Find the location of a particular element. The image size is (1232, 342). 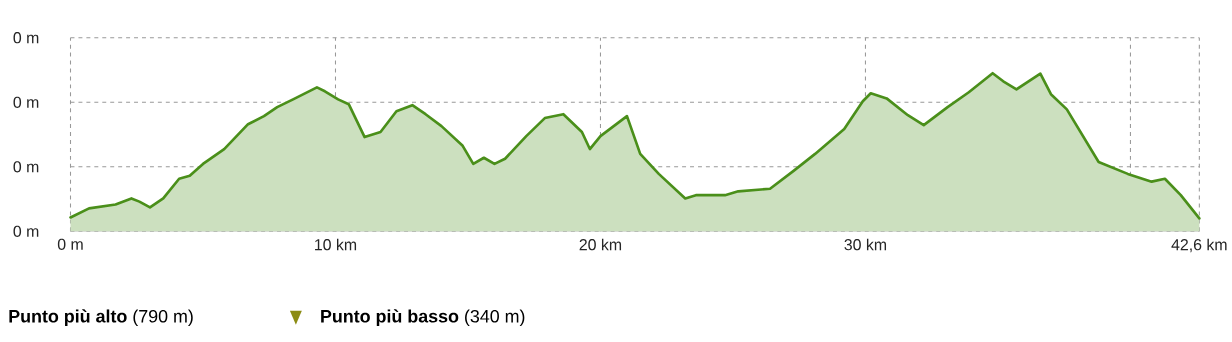

x-tick-label: 0 m is located at coordinates (70, 244).